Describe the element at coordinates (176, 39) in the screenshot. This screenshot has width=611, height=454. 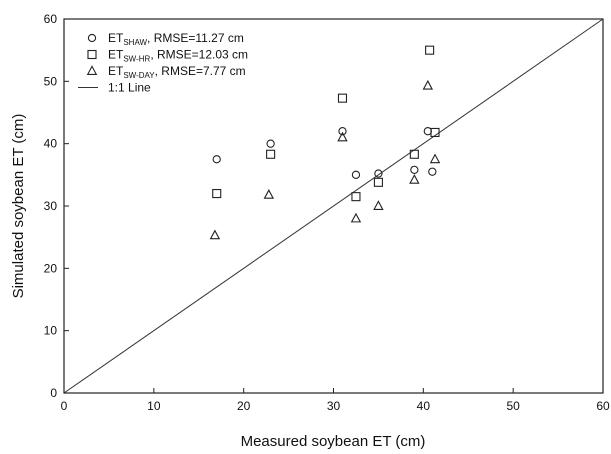
I see `legend-entry-label: ETSHAW, RMSE=11.27 cm` at that location.